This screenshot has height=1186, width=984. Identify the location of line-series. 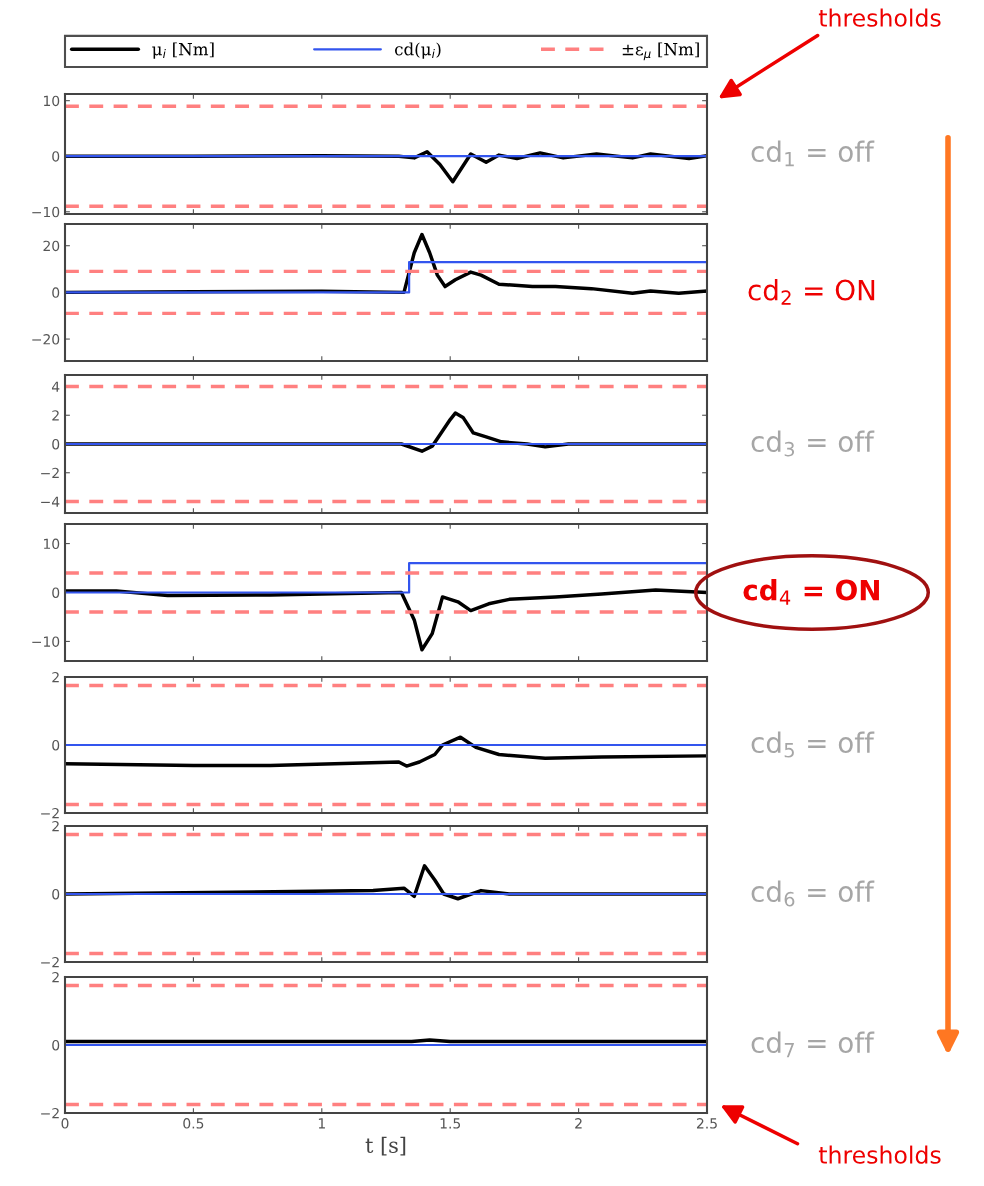
(386, 751).